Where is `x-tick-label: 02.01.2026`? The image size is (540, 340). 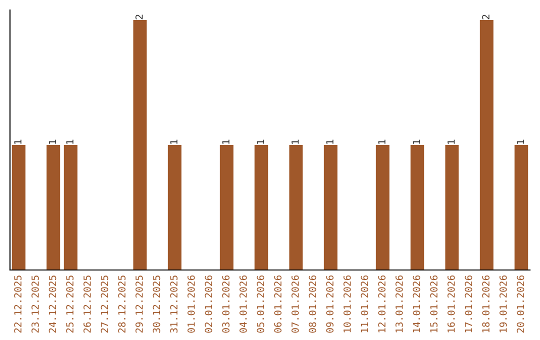 x-tick-label: 02.01.2026 is located at coordinates (208, 304).